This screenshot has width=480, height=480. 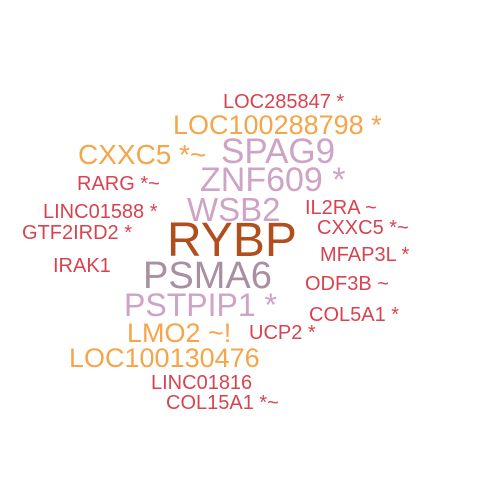 What do you see at coordinates (363, 228) in the screenshot?
I see `word-cxxc5-red: CXXC5 *~` at bounding box center [363, 228].